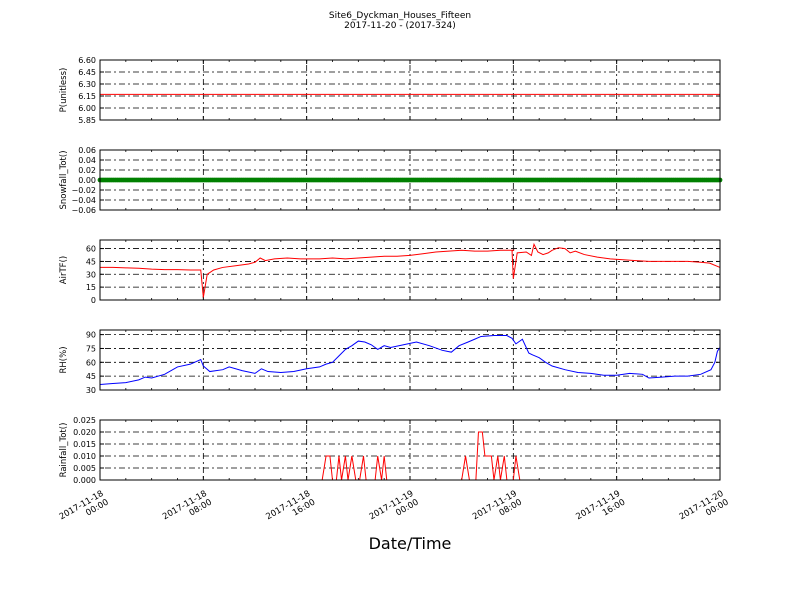 The height and width of the screenshot is (600, 800). I want to click on chart-subtitle: 2017-11-20 - (2017-324), so click(400, 26).